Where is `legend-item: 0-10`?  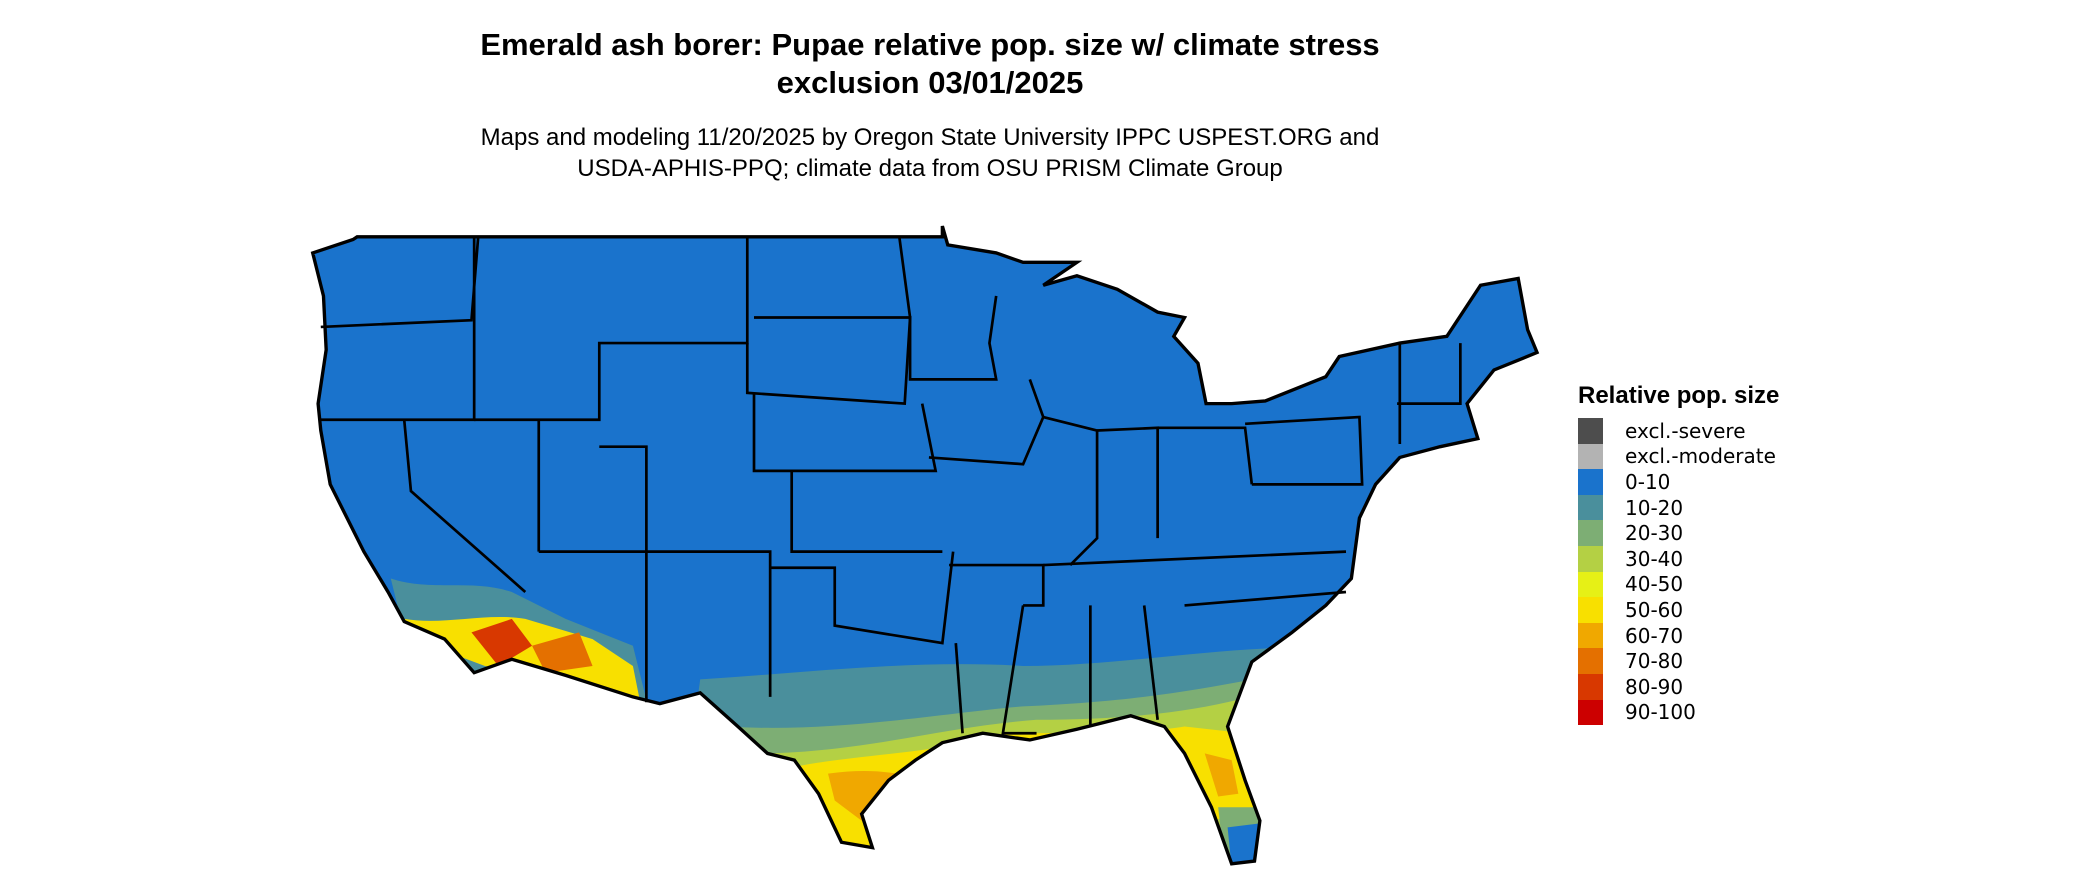
legend-item: 0-10 is located at coordinates (1678, 482).